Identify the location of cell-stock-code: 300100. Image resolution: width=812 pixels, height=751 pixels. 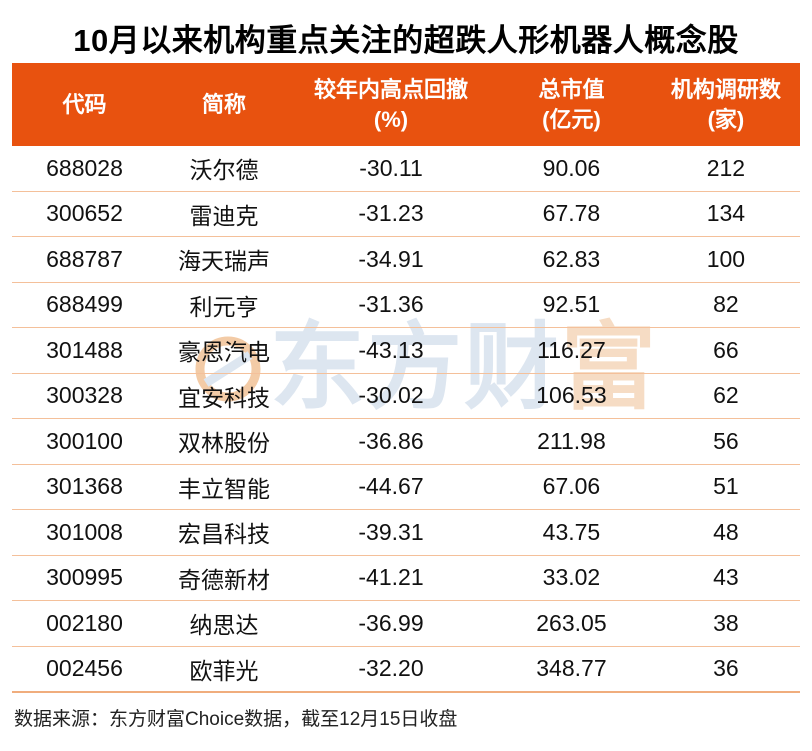
(84, 440).